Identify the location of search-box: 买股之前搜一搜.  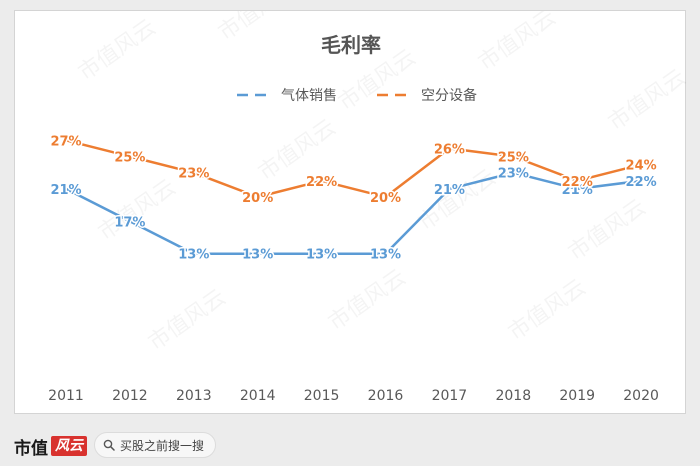
(155, 445).